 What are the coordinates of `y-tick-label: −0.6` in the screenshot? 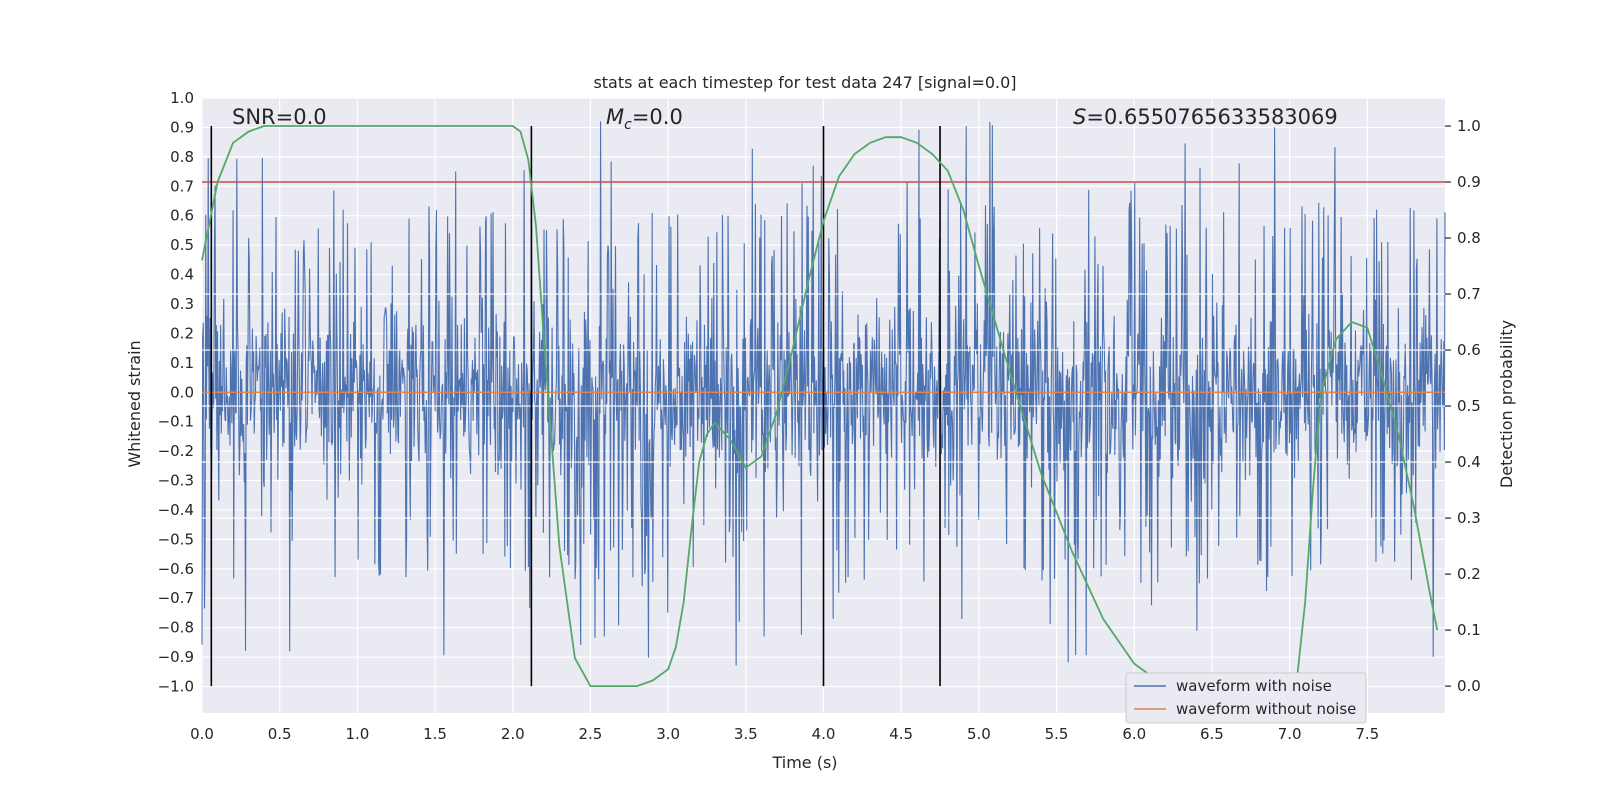 It's located at (176, 569).